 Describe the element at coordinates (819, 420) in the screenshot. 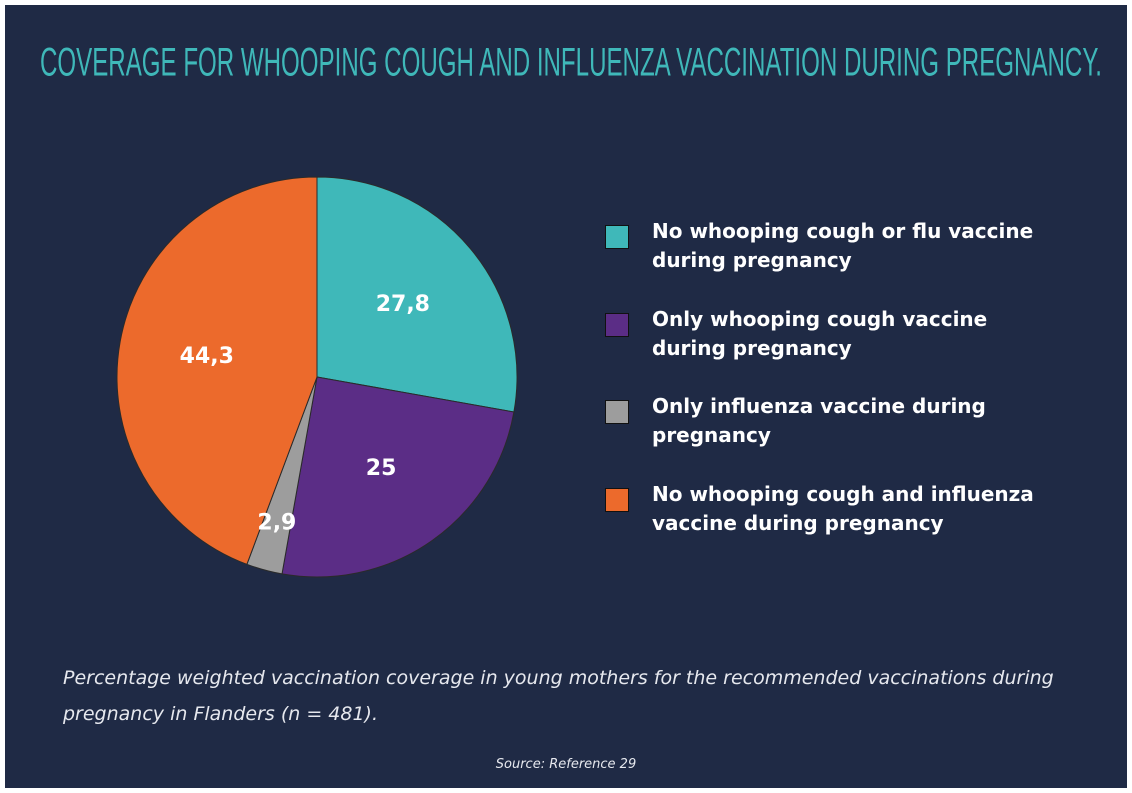

I see `legend-label: Only influenza vaccine during pregnancy` at that location.